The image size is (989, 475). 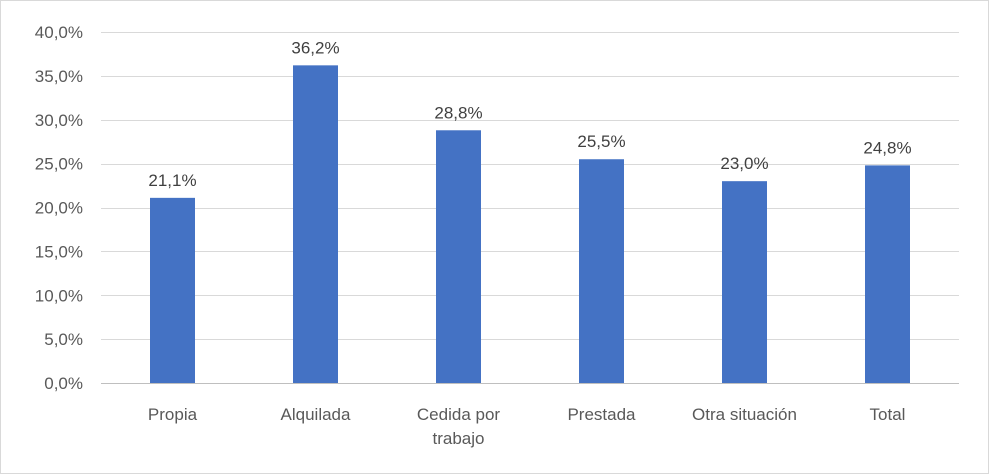 I want to click on category-label: Alquilada, so click(x=316, y=414).